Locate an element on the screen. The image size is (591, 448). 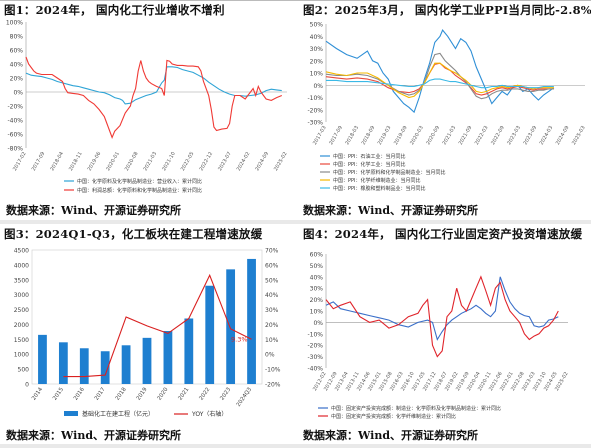
x-tick-label: 2020 is located at coordinates (163, 393).